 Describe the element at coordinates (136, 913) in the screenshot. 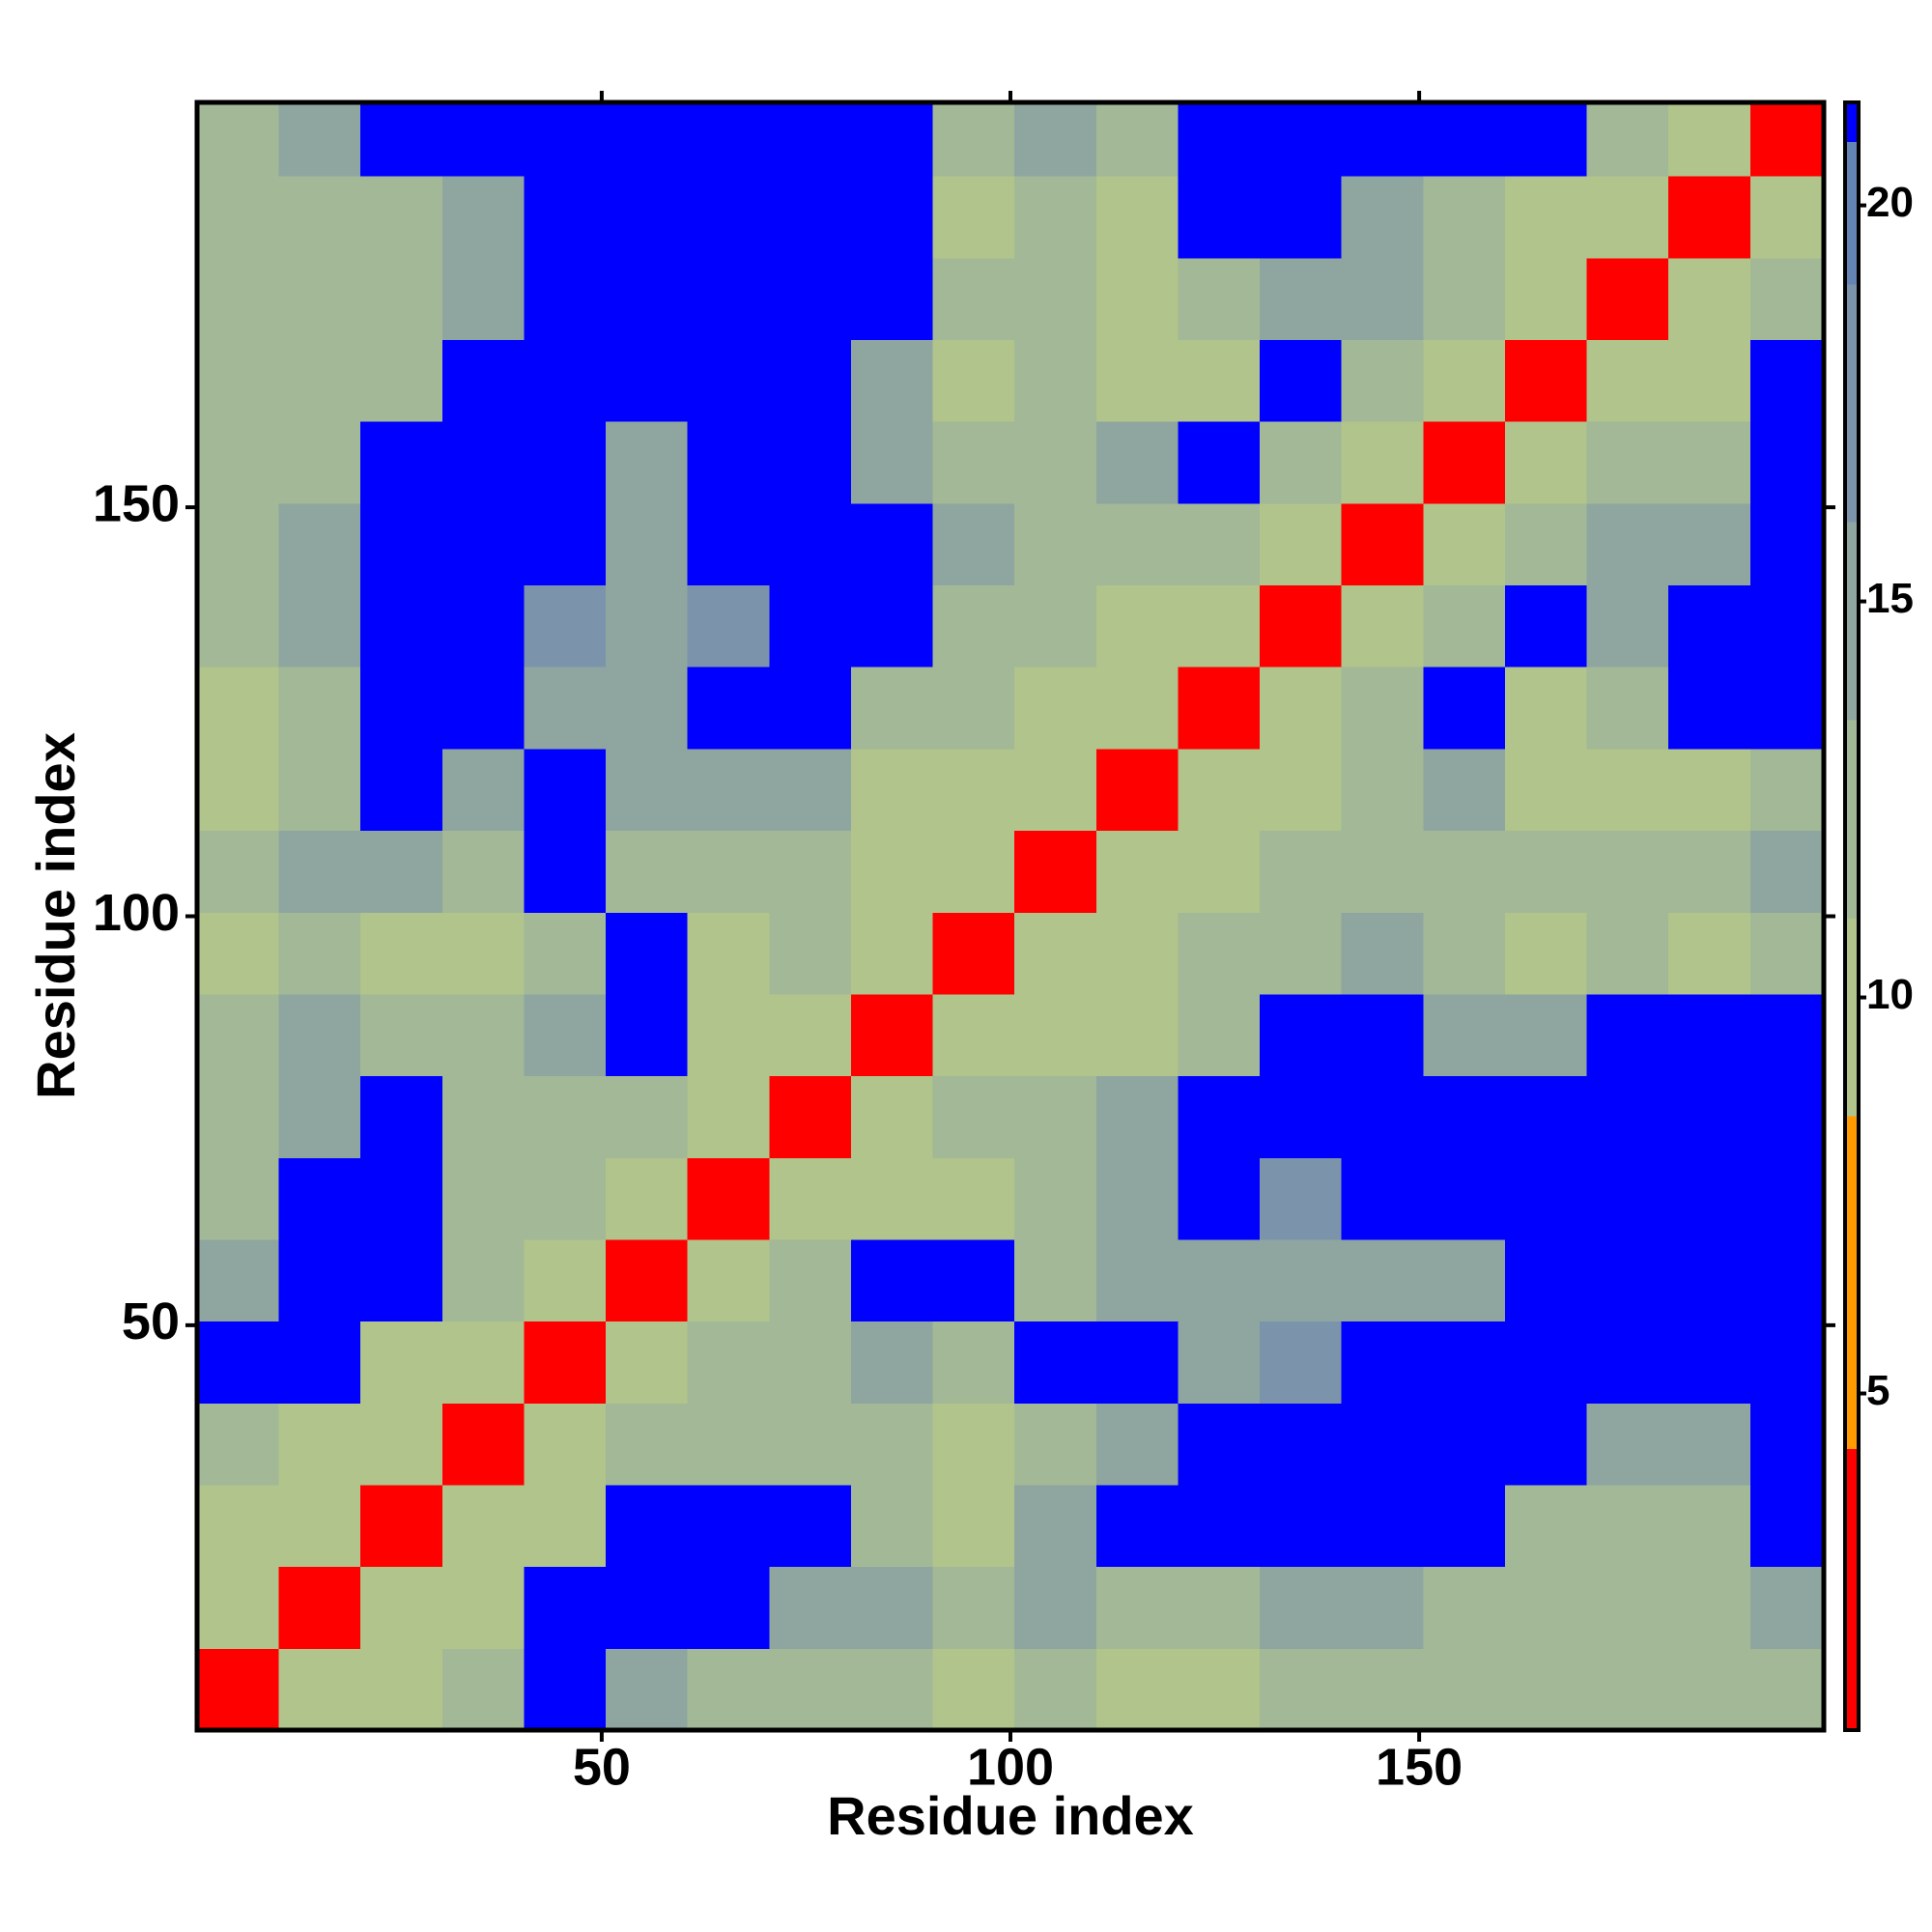

I see `y-tick-label: 100` at that location.